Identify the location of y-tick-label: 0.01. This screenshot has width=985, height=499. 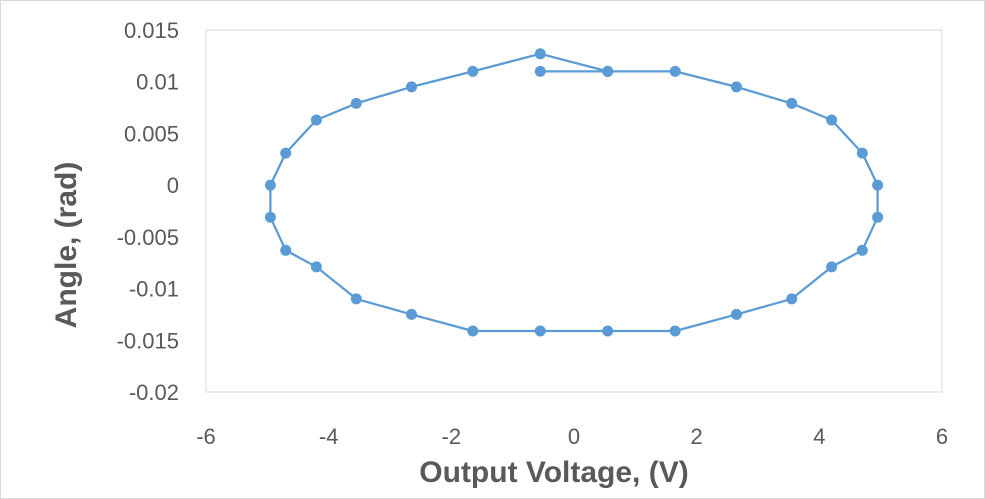
(157, 82).